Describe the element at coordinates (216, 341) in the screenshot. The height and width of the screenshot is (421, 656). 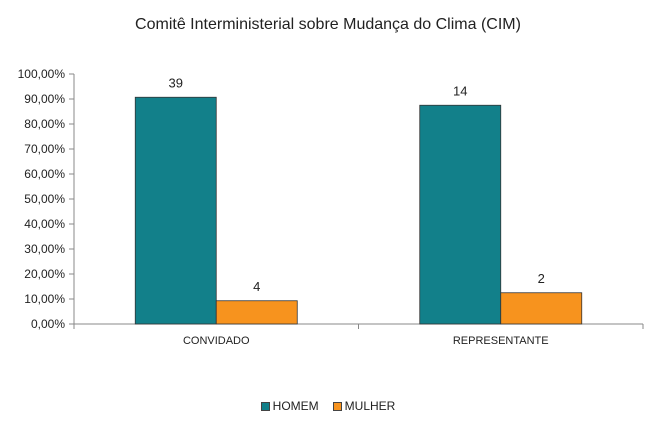
I see `category-label: CONVIDADO` at that location.